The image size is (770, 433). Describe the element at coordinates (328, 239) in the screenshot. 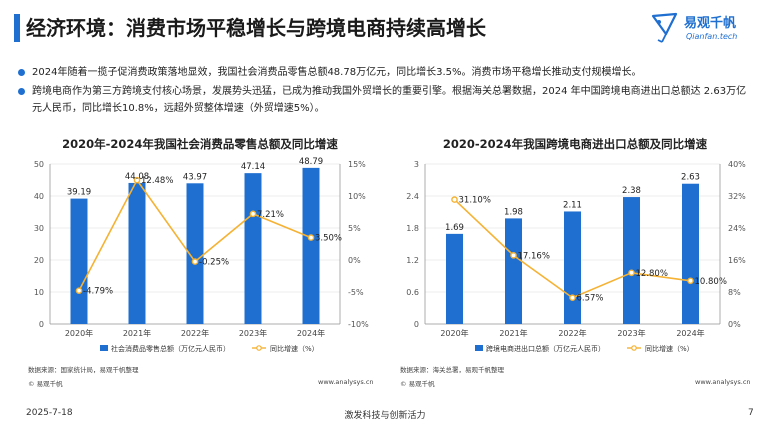

I see `growth-value-label: 3.50%` at that location.